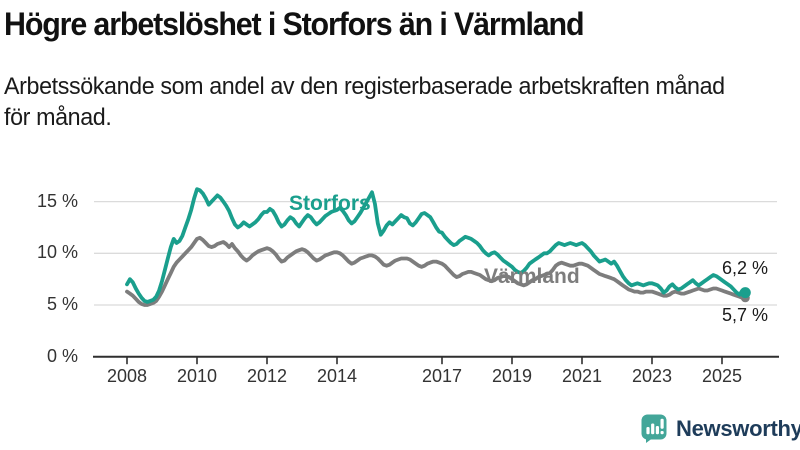  What do you see at coordinates (62, 355) in the screenshot?
I see `y-tick-label: 0 %` at bounding box center [62, 355].